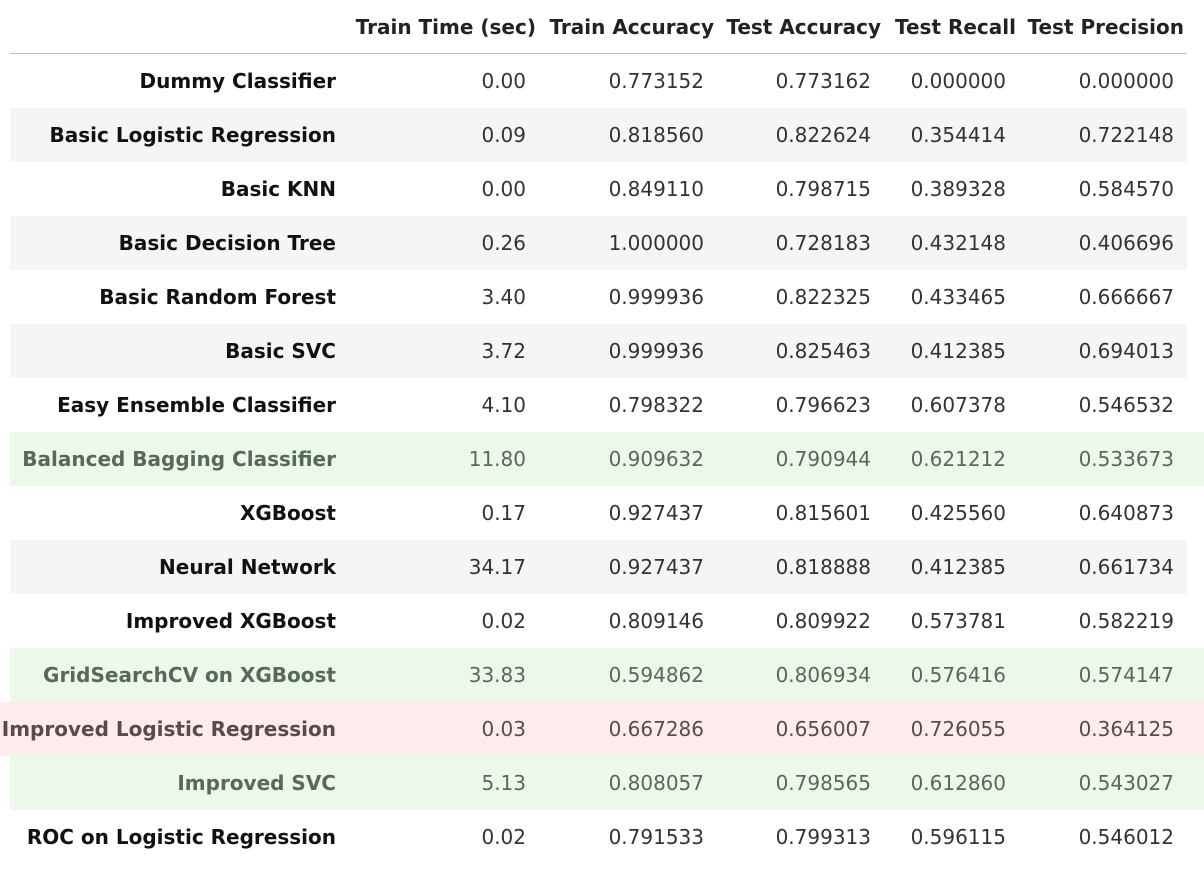 The width and height of the screenshot is (1204, 871). What do you see at coordinates (1126, 621) in the screenshot?
I see `table-cell: 0.582219` at bounding box center [1126, 621].